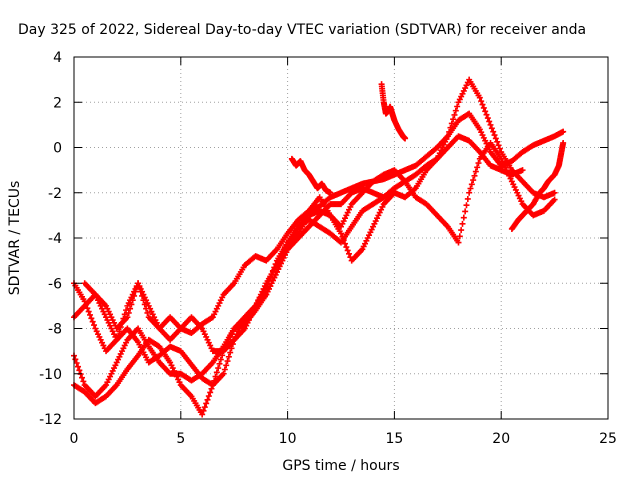 The image size is (640, 480). Describe the element at coordinates (57, 58) in the screenshot. I see `y-tick-label: 4` at that location.